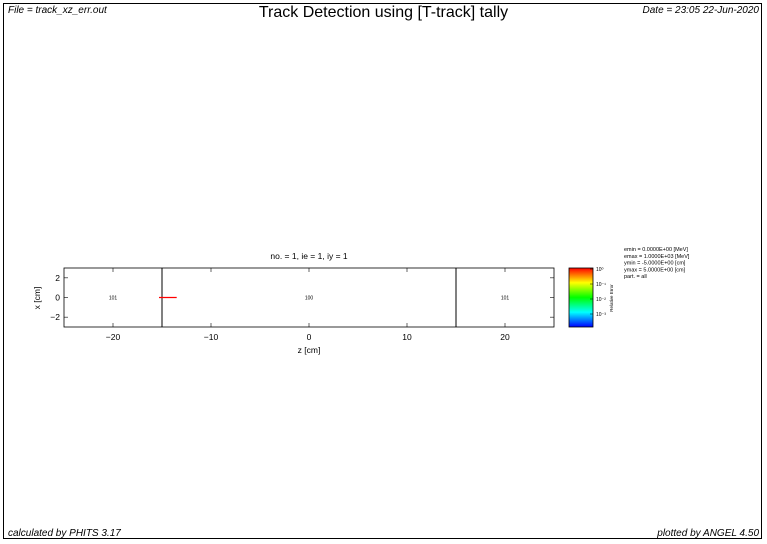  What do you see at coordinates (57, 278) in the screenshot?
I see `y-tick-label: 2` at bounding box center [57, 278].